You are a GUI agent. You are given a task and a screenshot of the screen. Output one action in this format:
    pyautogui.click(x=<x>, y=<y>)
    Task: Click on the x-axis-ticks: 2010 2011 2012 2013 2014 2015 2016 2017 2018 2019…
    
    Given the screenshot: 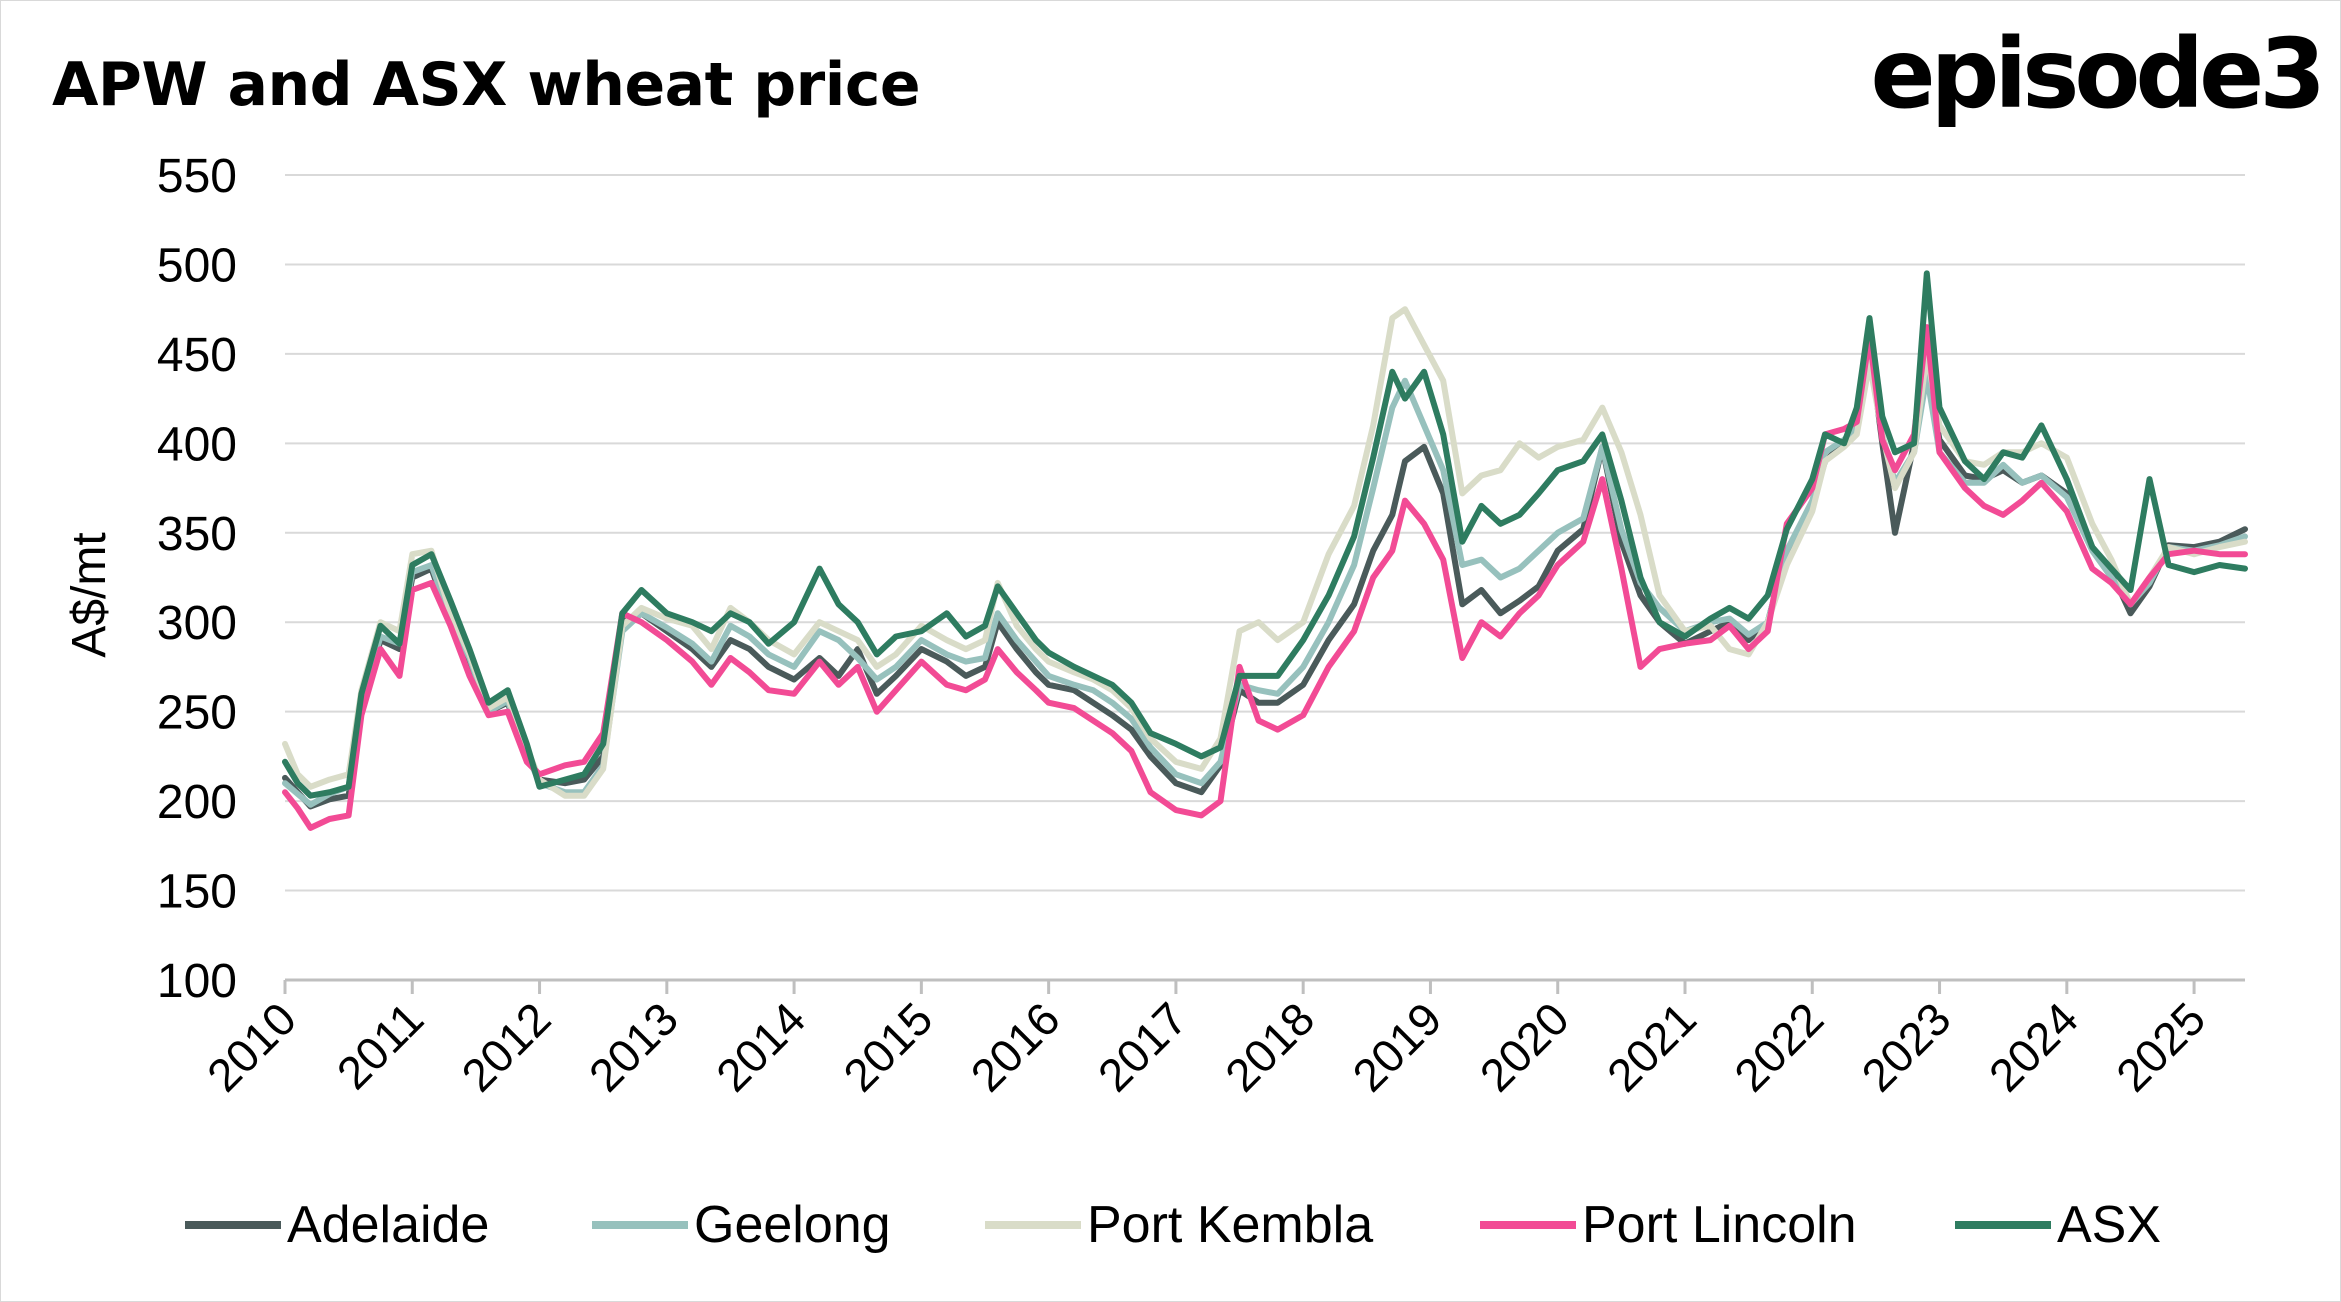 What is the action you would take?
    pyautogui.click(x=1206, y=1046)
    